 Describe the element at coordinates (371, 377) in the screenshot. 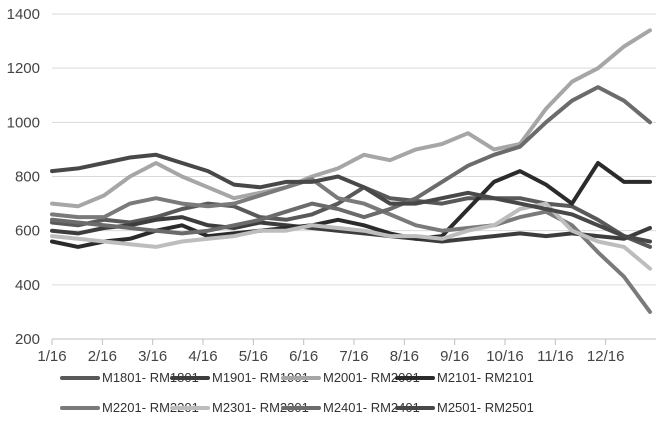

I see `legend-label: M2001- RM2001` at that location.